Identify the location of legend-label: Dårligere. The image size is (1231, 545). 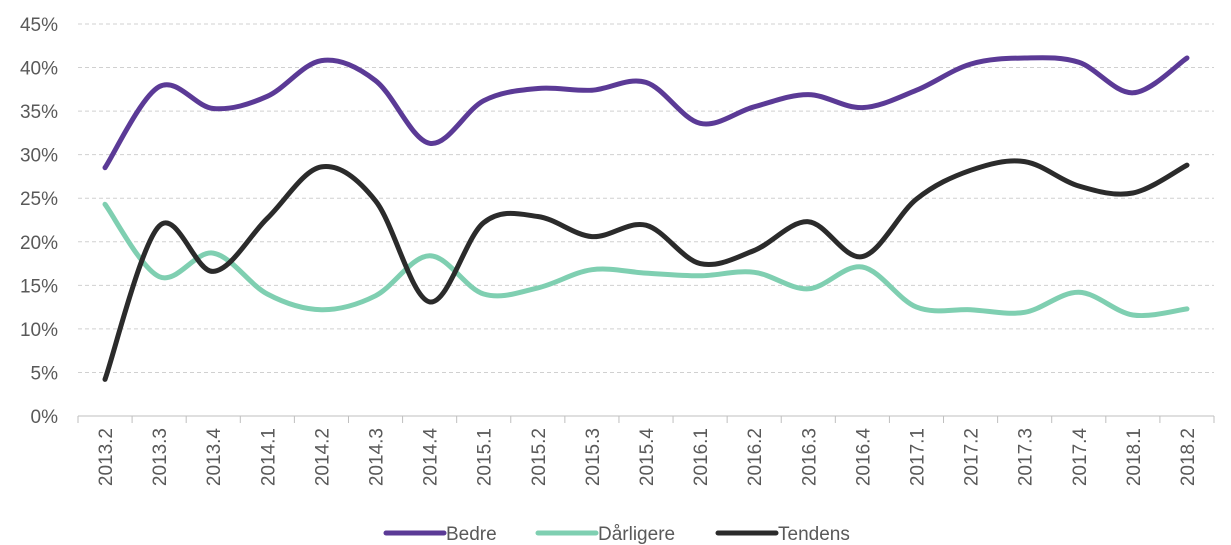
(636, 534).